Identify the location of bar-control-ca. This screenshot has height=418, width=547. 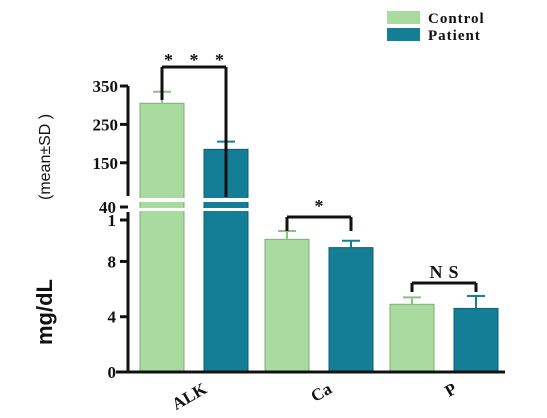
(287, 305).